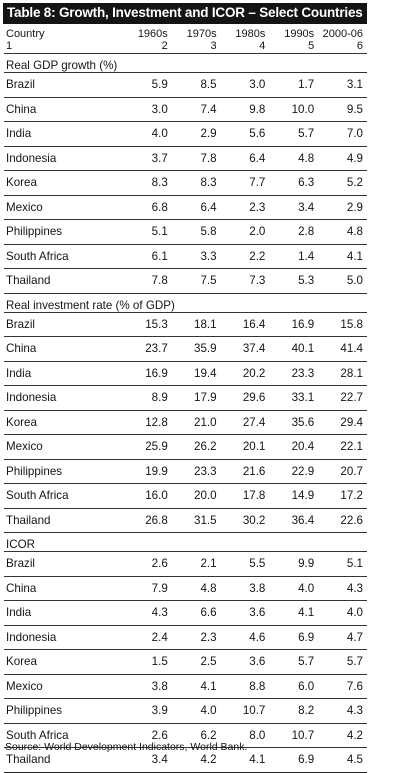 This screenshot has width=400, height=773. What do you see at coordinates (185, 711) in the screenshot?
I see `table-row: Philippines 3.9 4.0 10.7 8.2 4.3` at bounding box center [185, 711].